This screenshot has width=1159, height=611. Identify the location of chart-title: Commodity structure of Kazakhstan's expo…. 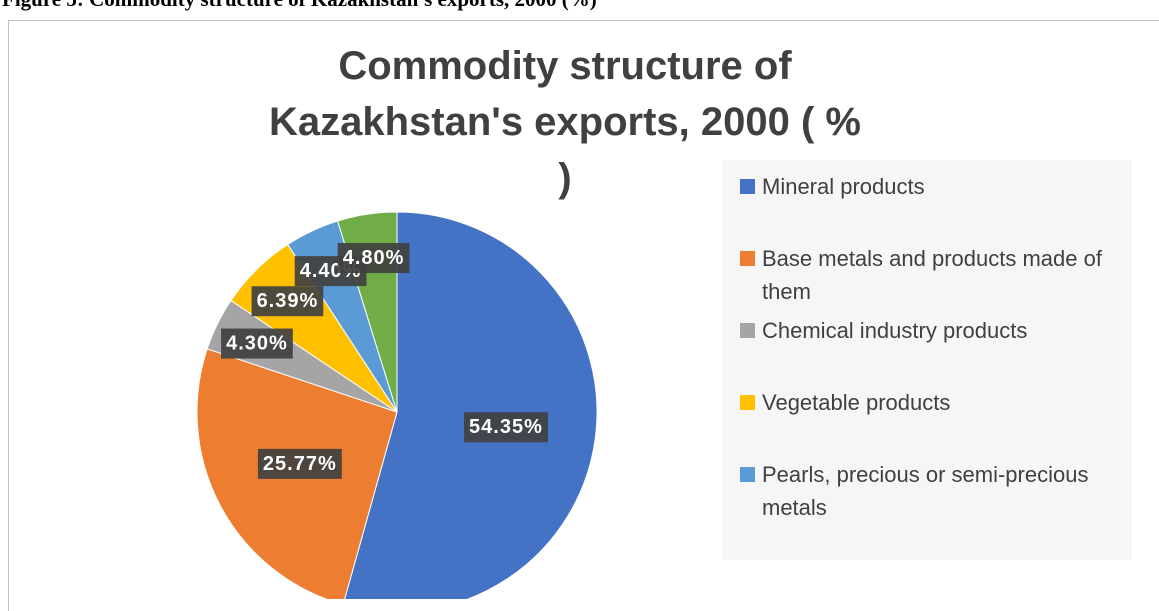
(565, 122).